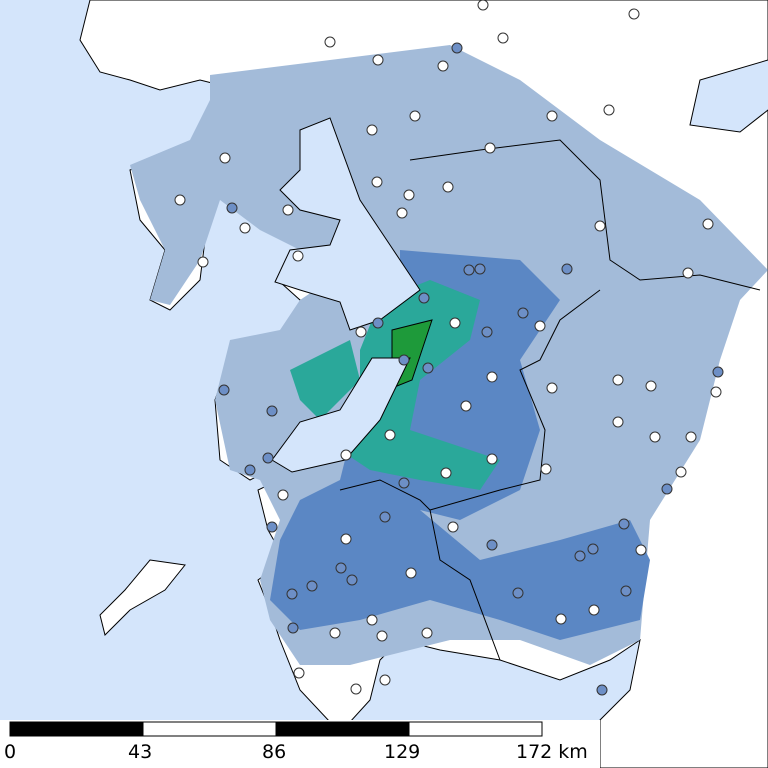  Describe the element at coordinates (325, 380) in the screenshot. I see `intensity-3-islands` at that location.